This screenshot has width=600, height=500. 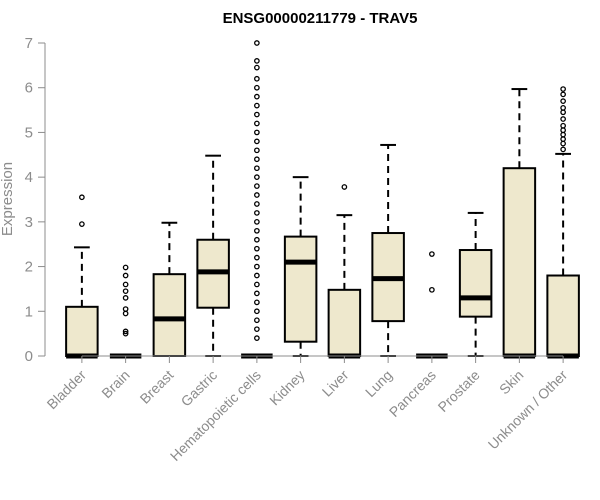 I want to click on box-bladder, so click(x=82, y=276).